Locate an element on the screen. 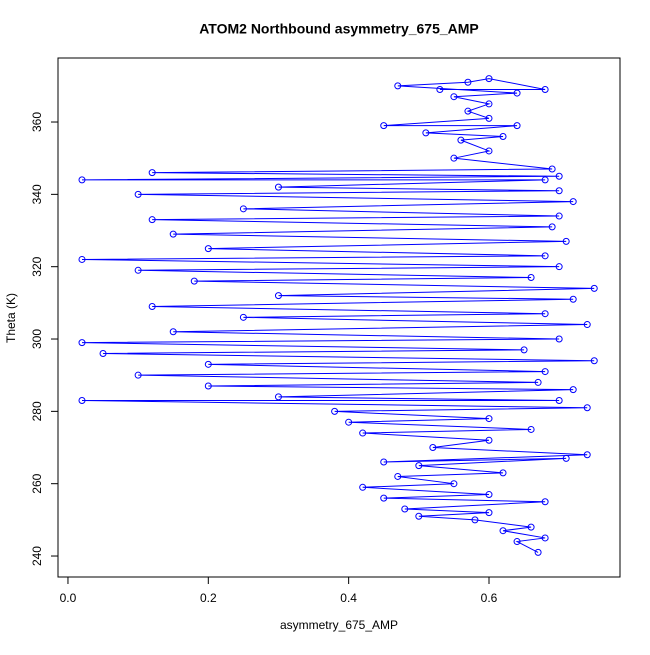 The height and width of the screenshot is (655, 650). y-tick-label: 360 is located at coordinates (37, 122).